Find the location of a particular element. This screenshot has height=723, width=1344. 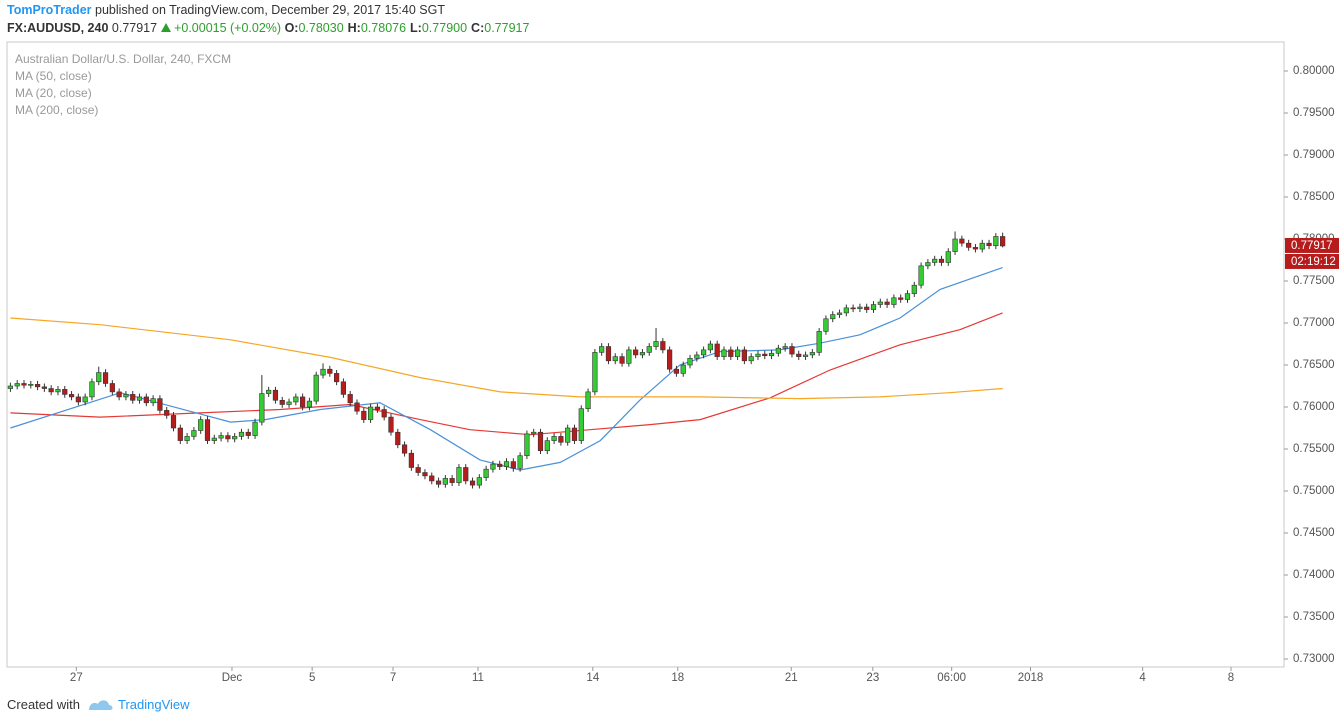

last-price: 0.77917 is located at coordinates (134, 28).